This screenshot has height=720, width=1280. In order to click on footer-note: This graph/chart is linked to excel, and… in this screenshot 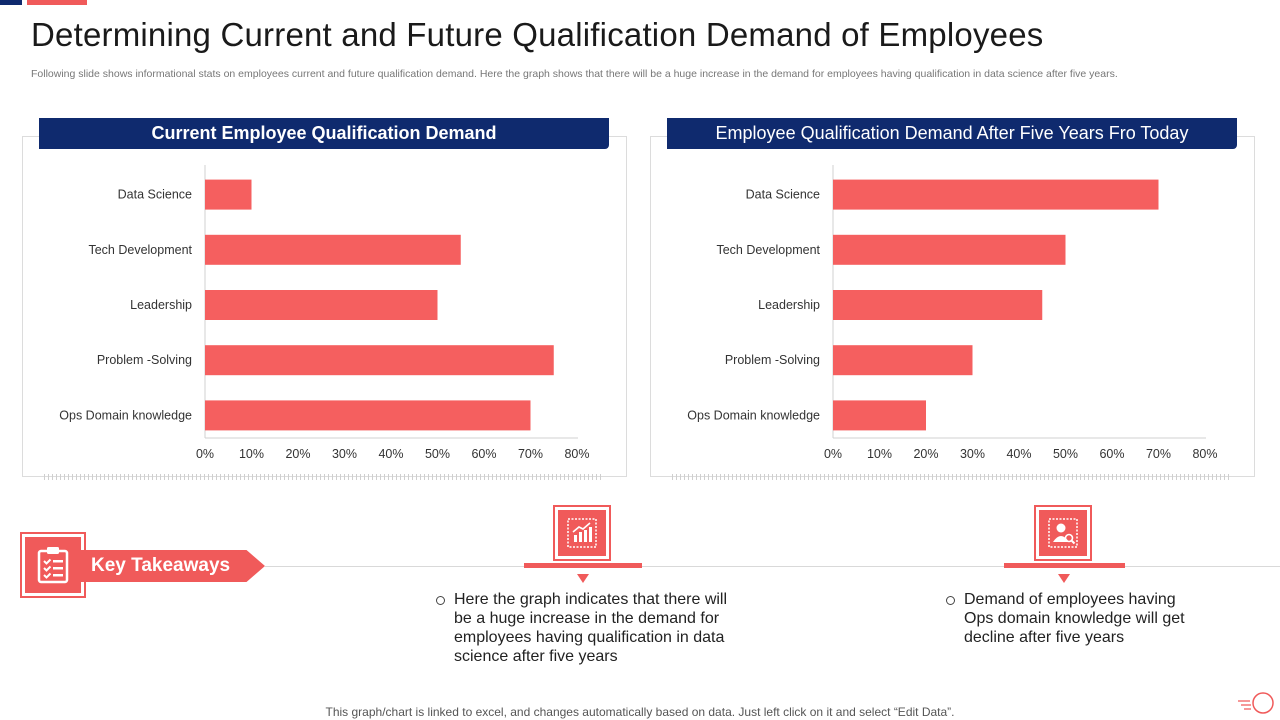, I will do `click(640, 712)`.